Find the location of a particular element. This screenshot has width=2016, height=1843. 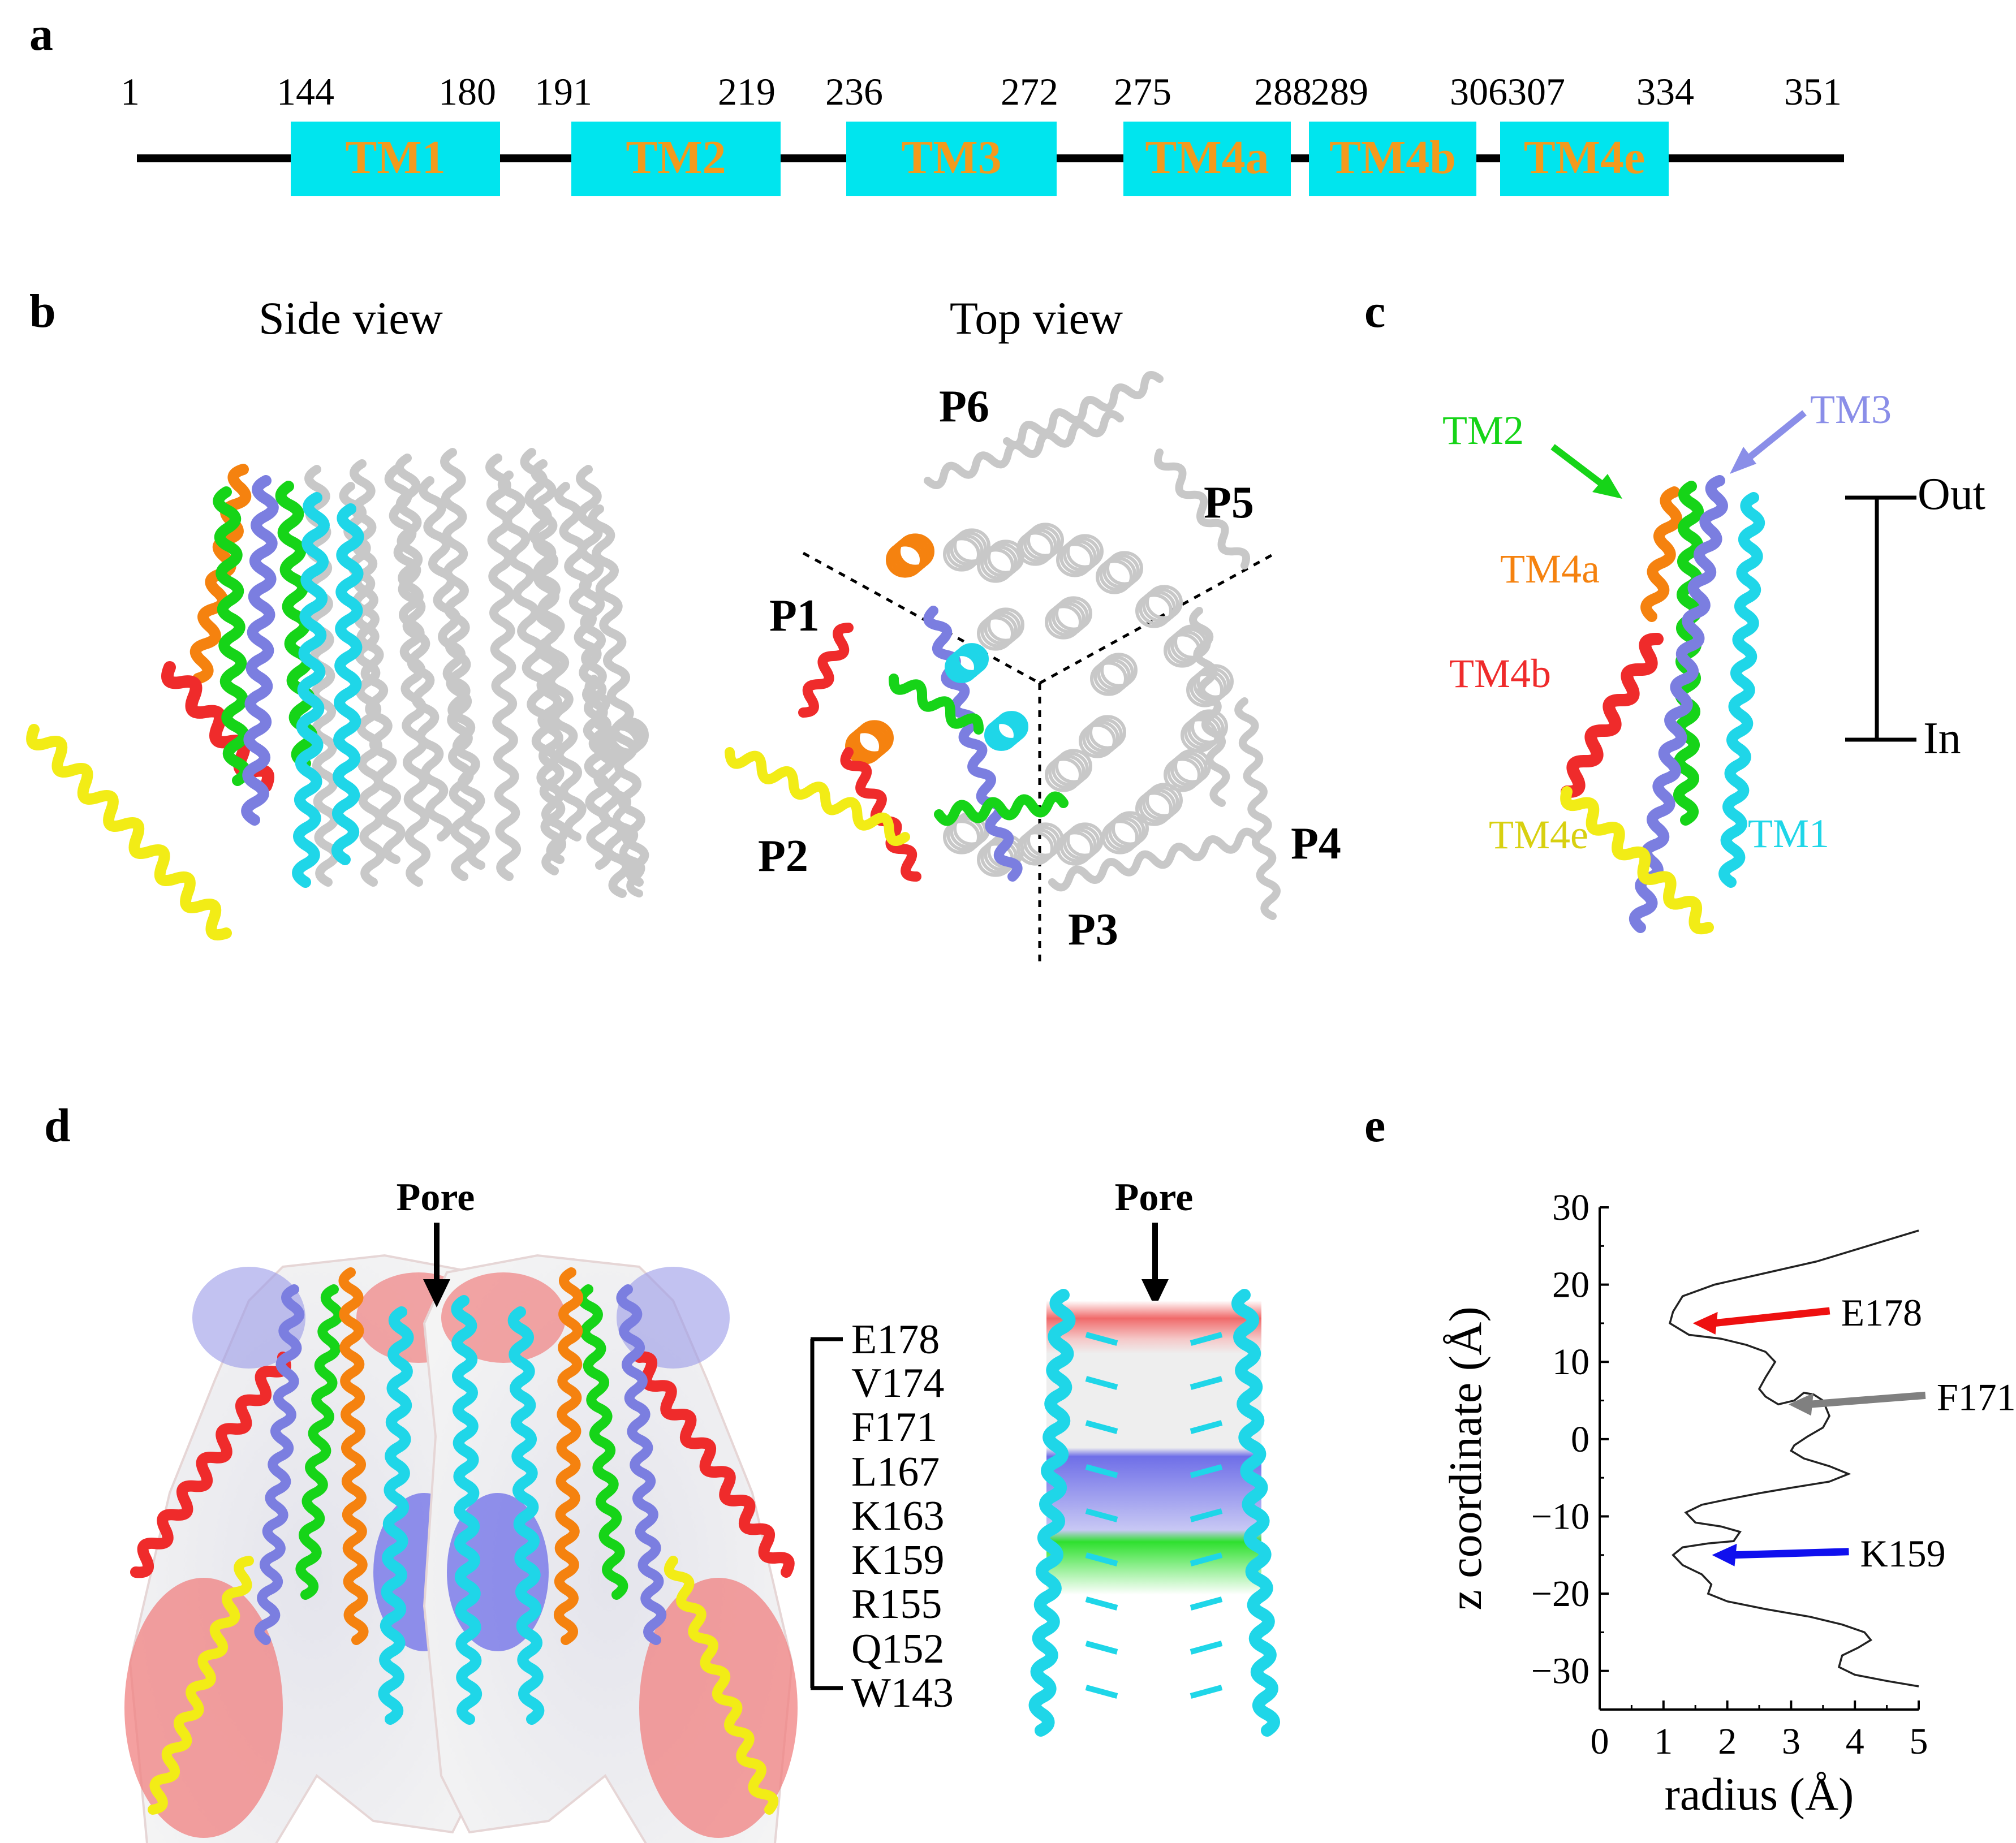

single-protomer-structure is located at coordinates (1662, 705).